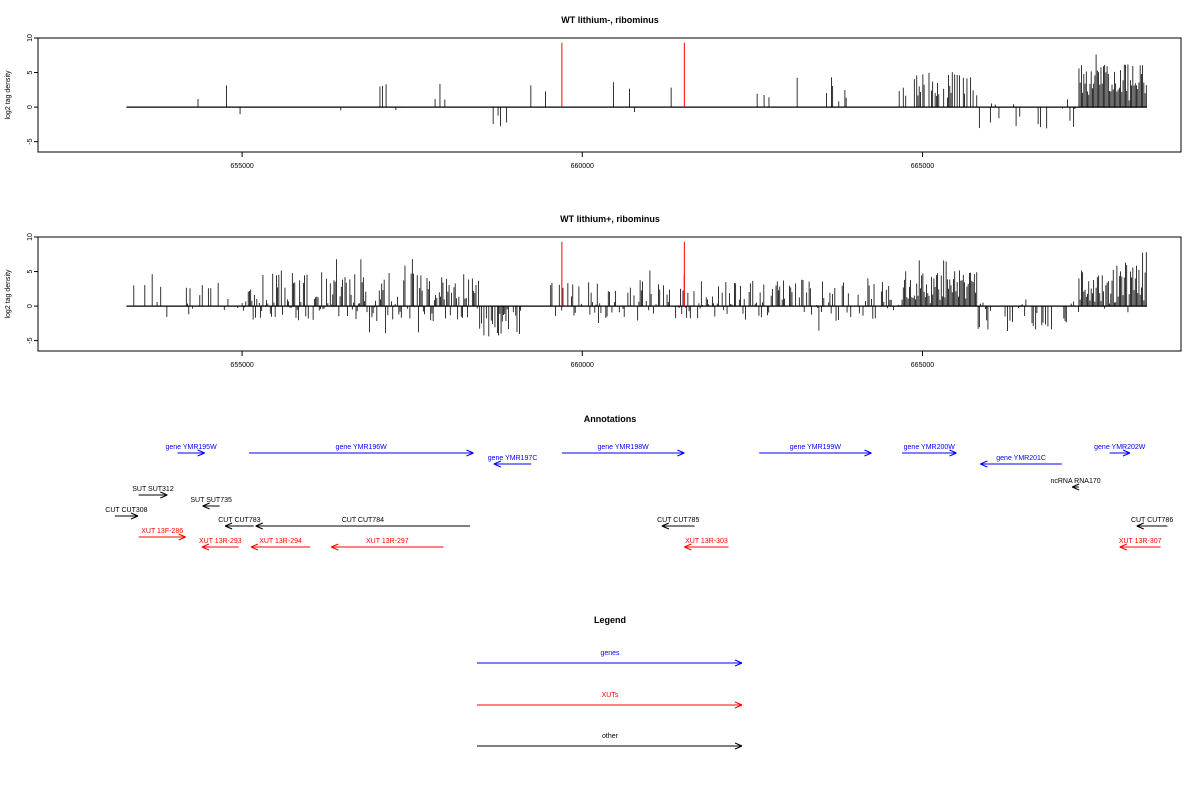  Describe the element at coordinates (1140, 541) in the screenshot. I see `annotation-label: XUT 13R-307` at that location.